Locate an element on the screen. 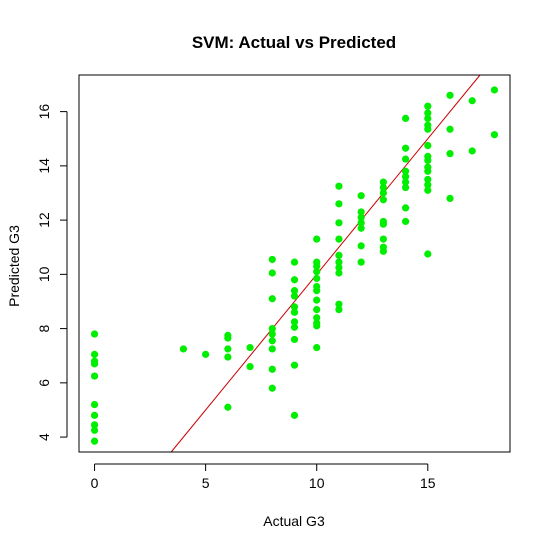  y-tick-label: 10 is located at coordinates (44, 274).